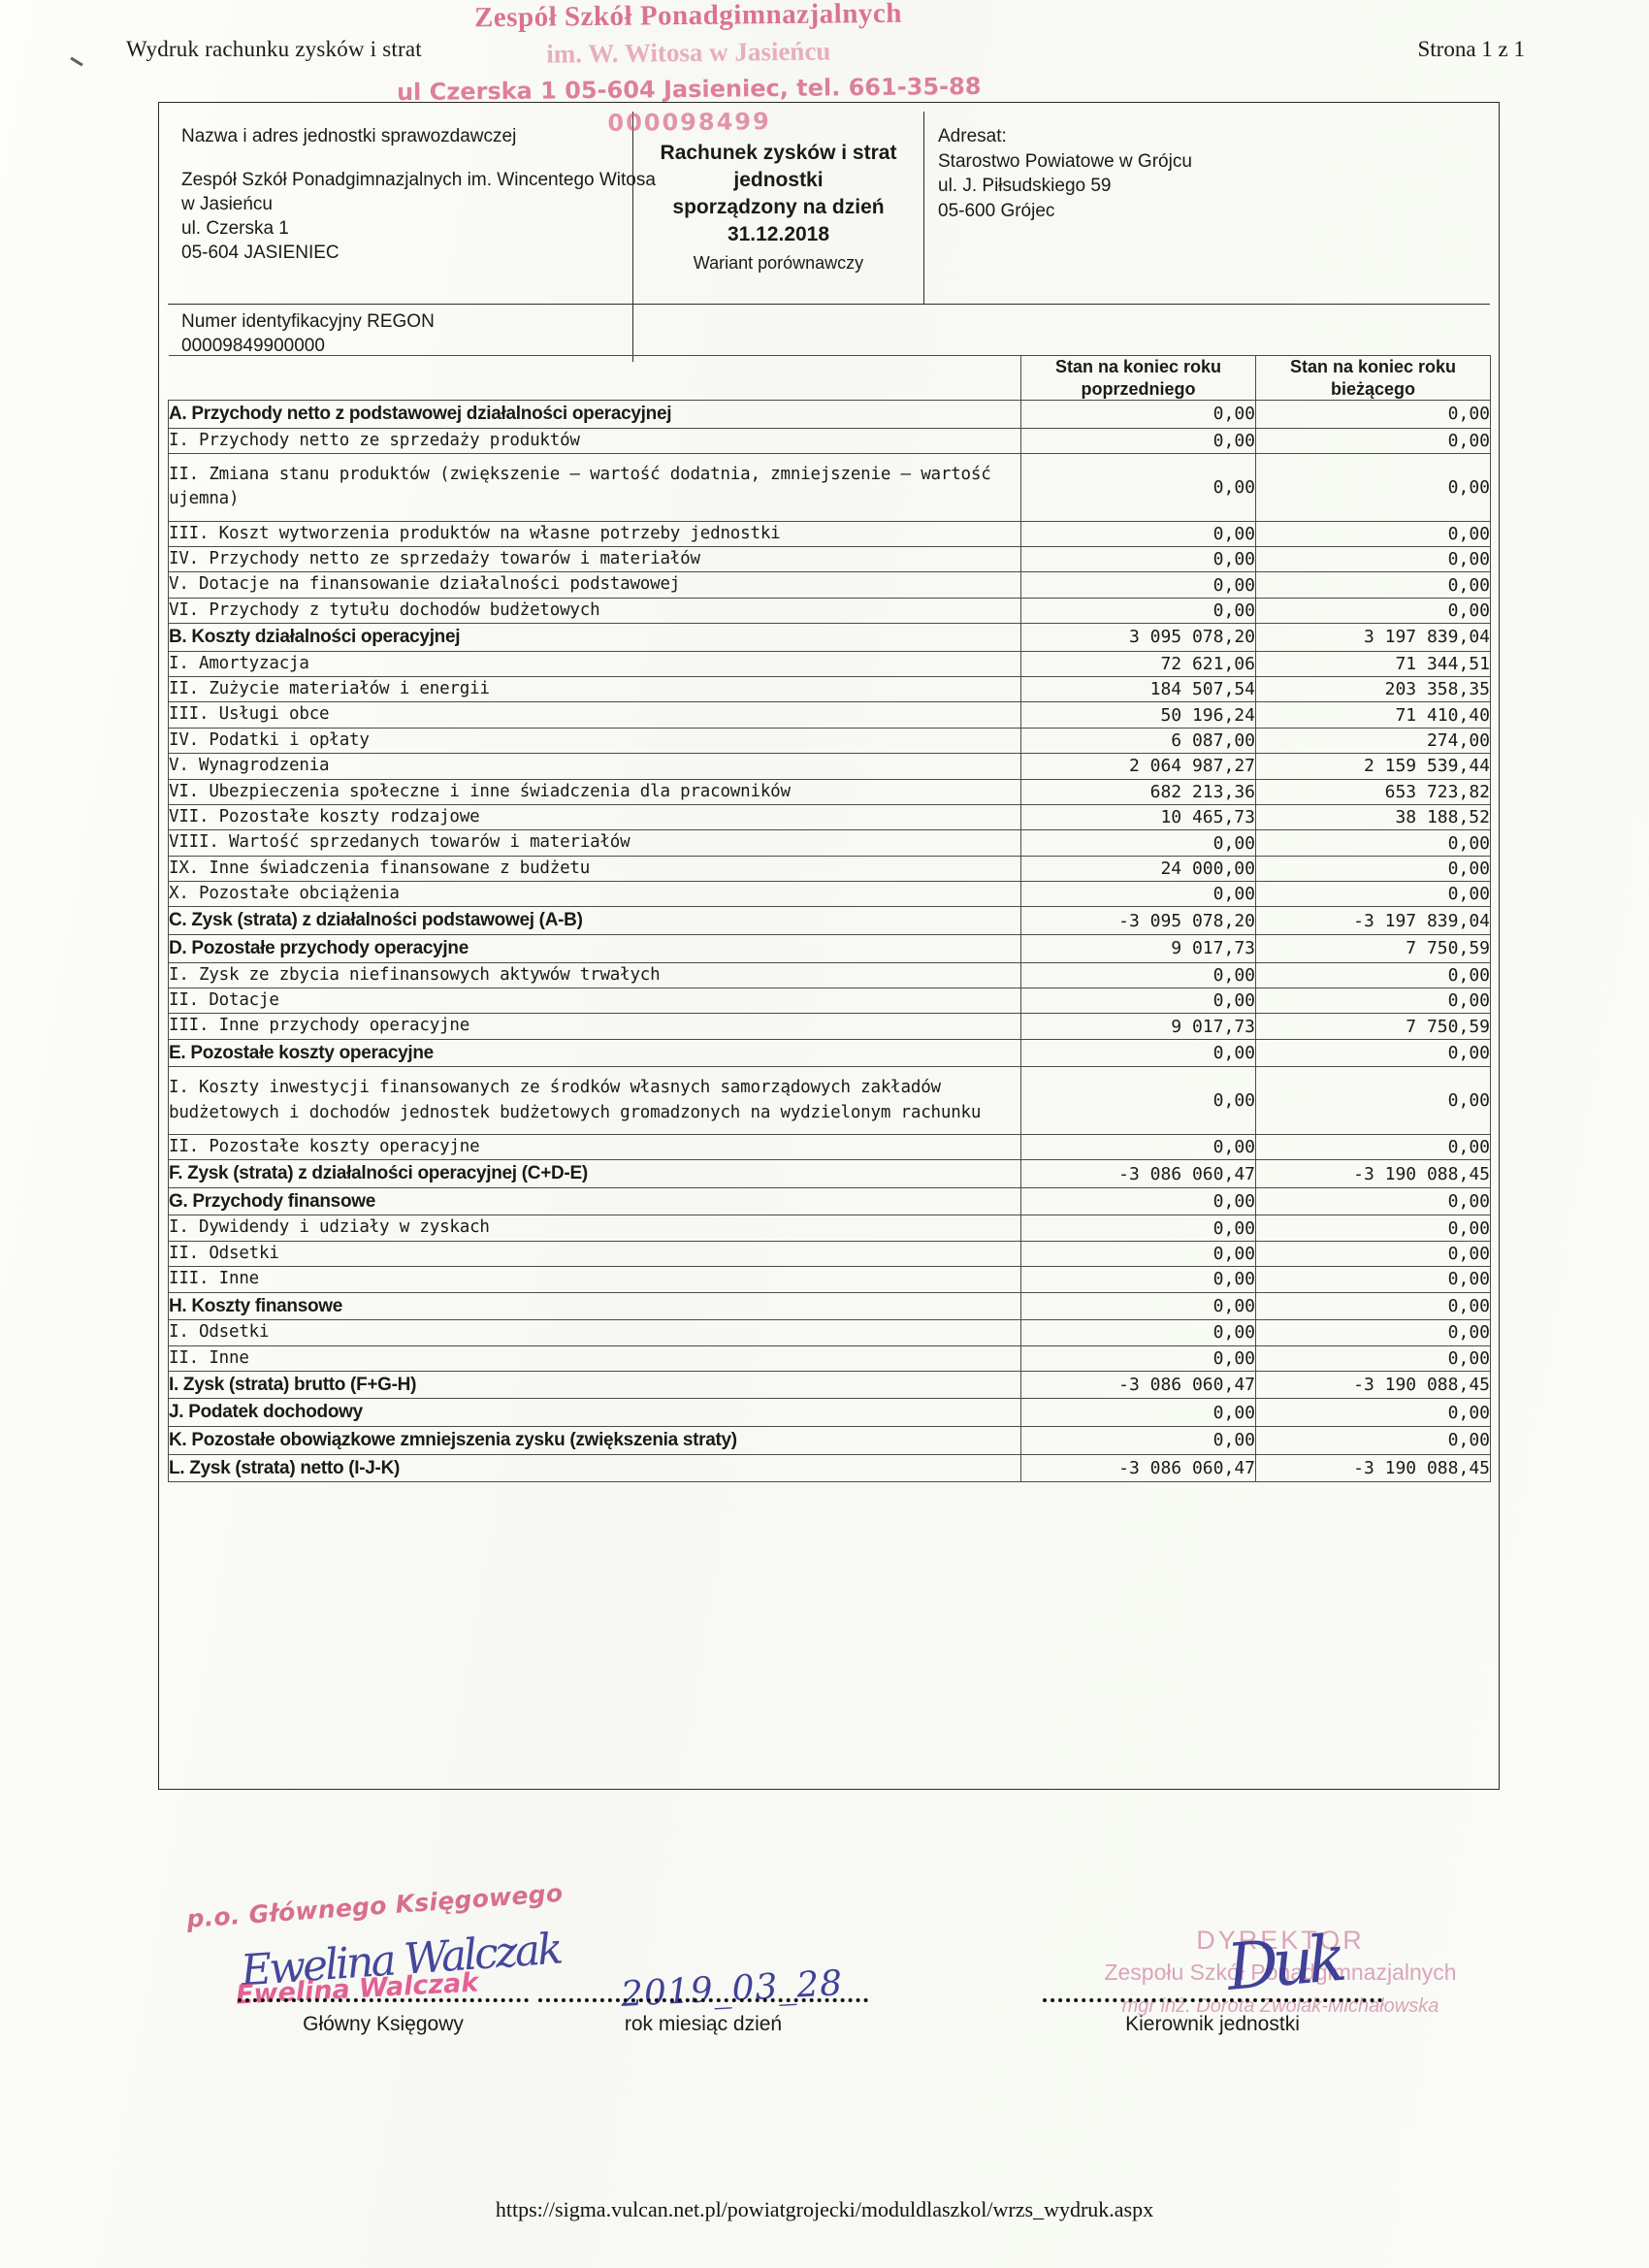 The image size is (1649, 2268). What do you see at coordinates (1212, 2000) in the screenshot?
I see `manager-signature-line` at bounding box center [1212, 2000].